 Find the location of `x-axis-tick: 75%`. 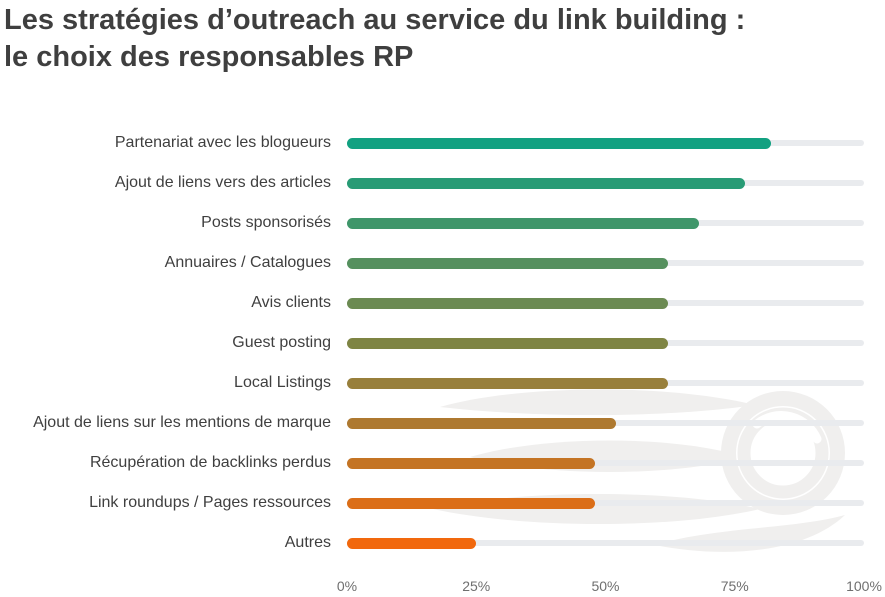

x-axis-tick: 75% is located at coordinates (734, 586).